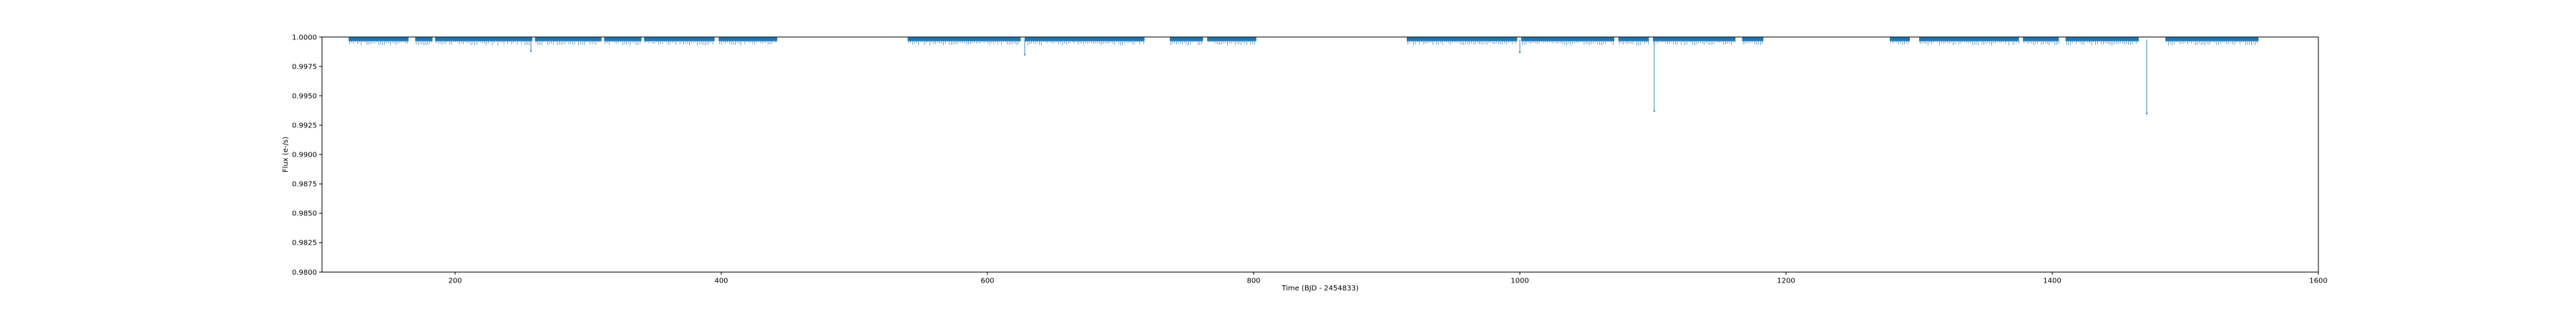  What do you see at coordinates (304, 243) in the screenshot?
I see `y-tick-label: 0.9825` at bounding box center [304, 243].